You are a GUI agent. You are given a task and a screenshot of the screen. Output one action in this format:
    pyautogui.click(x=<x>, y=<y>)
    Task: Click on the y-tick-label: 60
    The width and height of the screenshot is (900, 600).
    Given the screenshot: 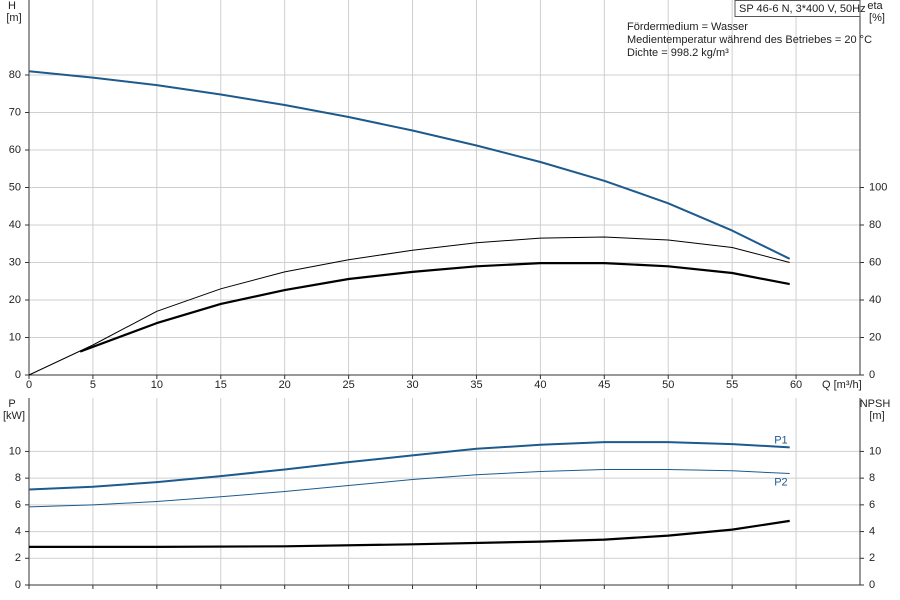 What is the action you would take?
    pyautogui.click(x=15, y=150)
    